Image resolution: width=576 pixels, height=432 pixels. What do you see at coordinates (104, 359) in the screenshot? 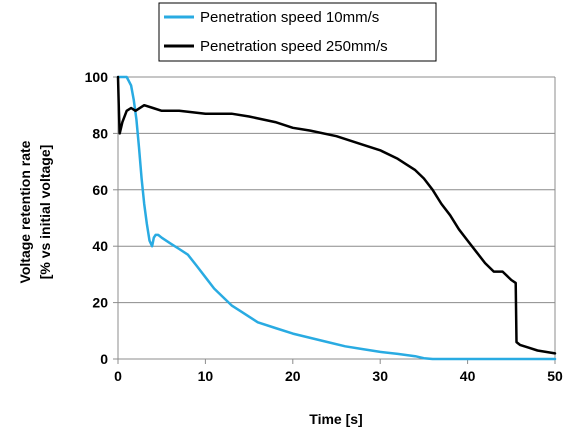
I see `y-tick-label-0: 0` at bounding box center [104, 359].